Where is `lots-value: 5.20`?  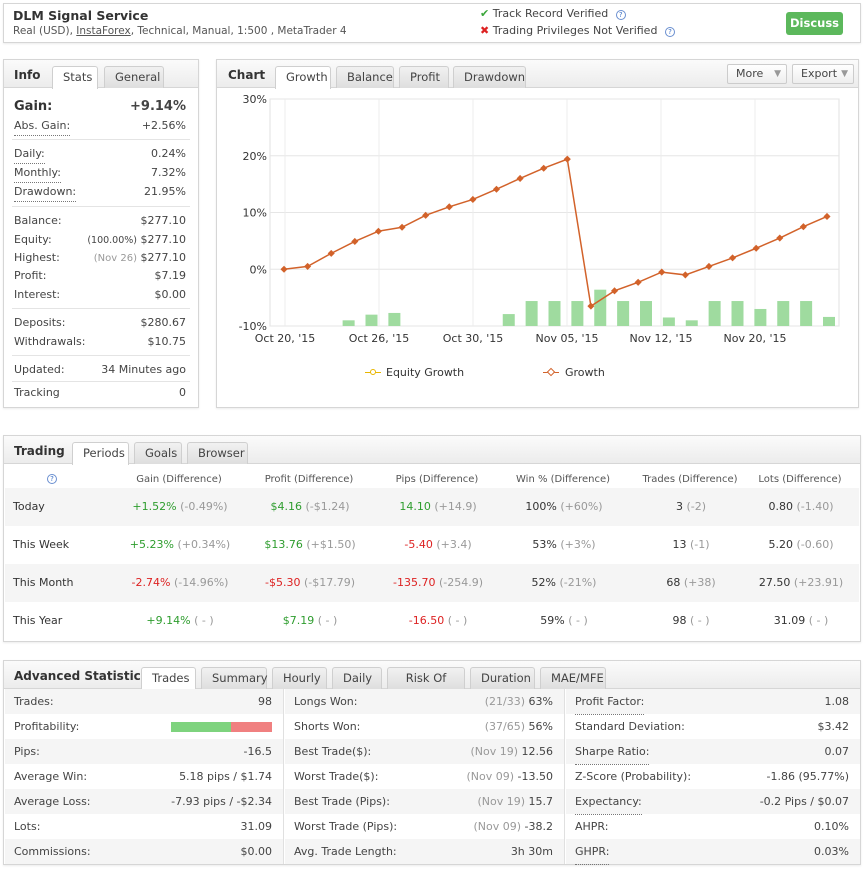 lots-value: 5.20 is located at coordinates (780, 544).